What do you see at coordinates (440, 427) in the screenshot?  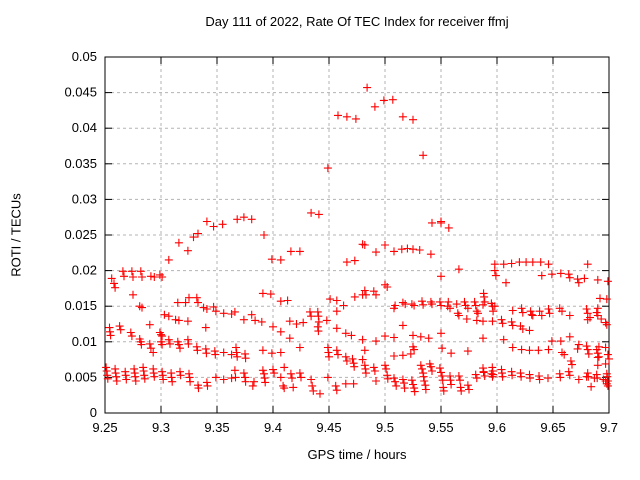 I see `x-tick-label: 9.55` at bounding box center [440, 427].